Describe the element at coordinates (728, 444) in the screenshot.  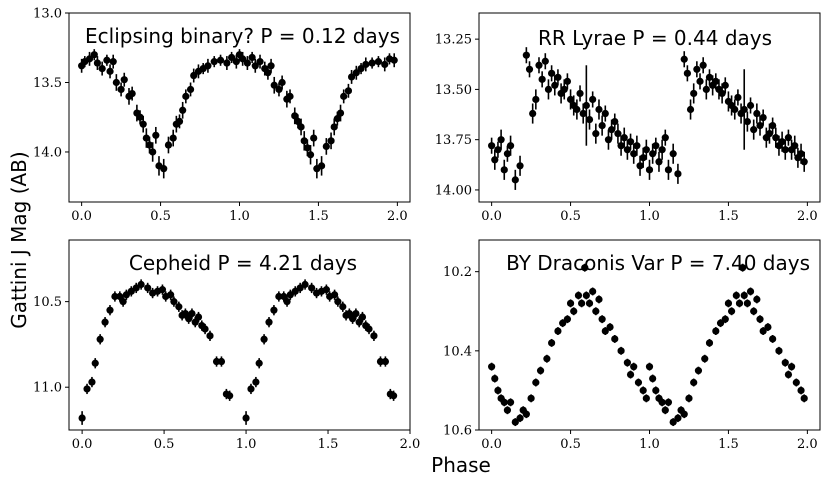
I see `x-tick-label: 1.5` at that location.